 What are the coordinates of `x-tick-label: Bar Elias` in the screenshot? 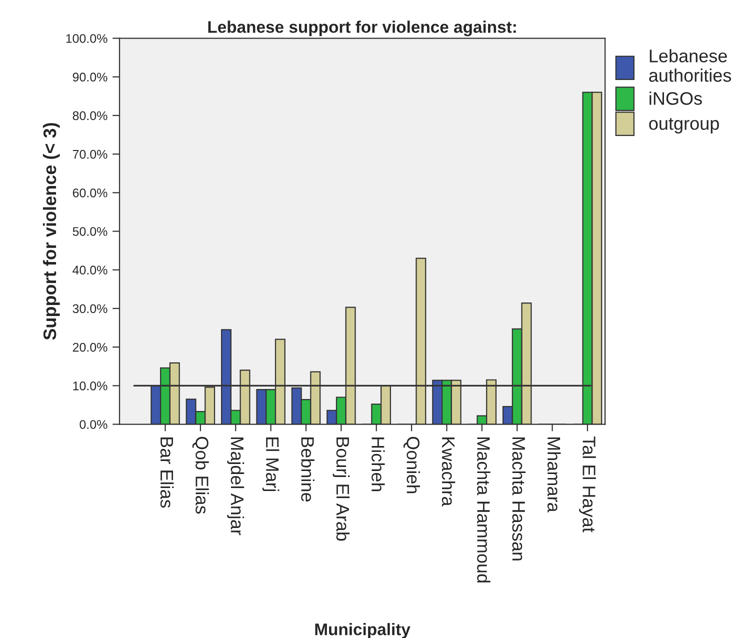 It's located at (167, 473).